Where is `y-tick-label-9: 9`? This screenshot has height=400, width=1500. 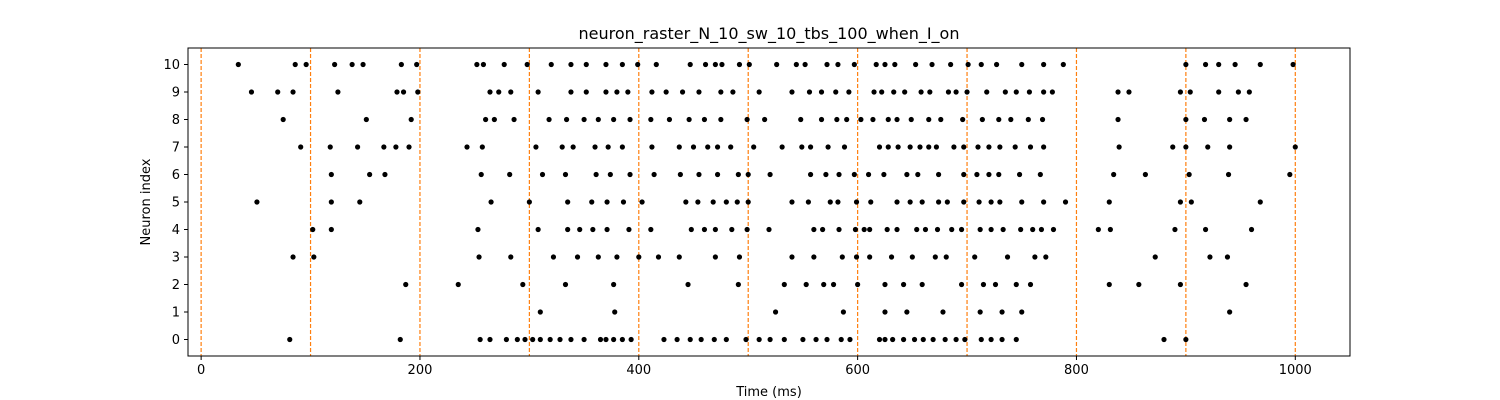
y-tick-label-9: 9 is located at coordinates (176, 93).